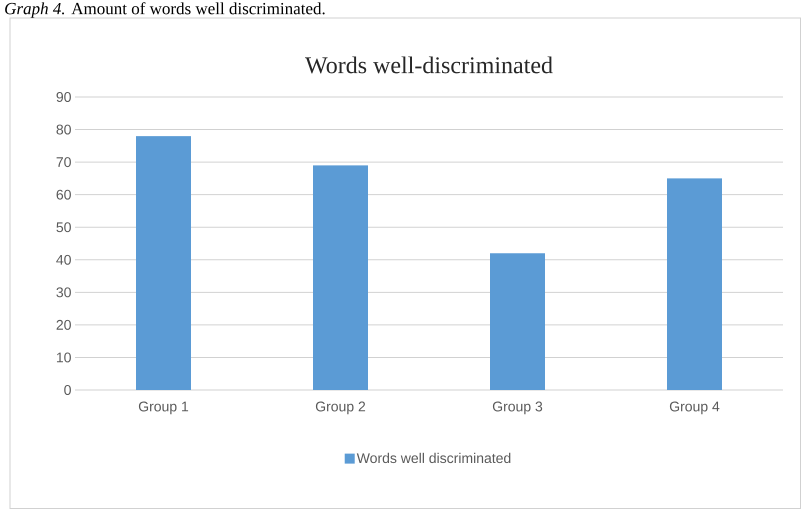  I want to click on chart-title: Words well-discriminated, so click(429, 65).